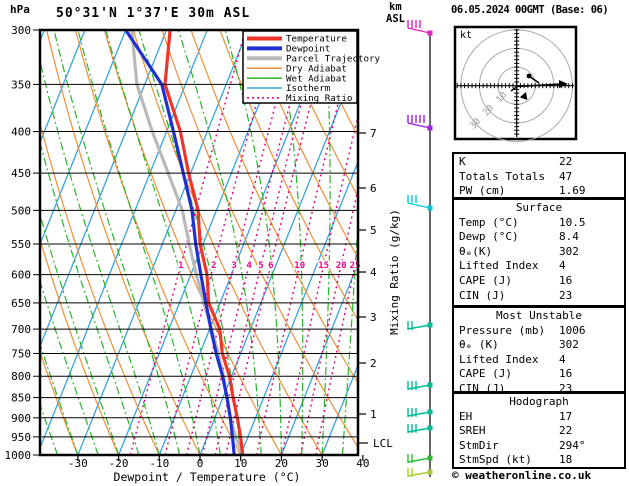 This screenshot has width=629, height=486. I want to click on table-title: Most Unstable, so click(539, 315).